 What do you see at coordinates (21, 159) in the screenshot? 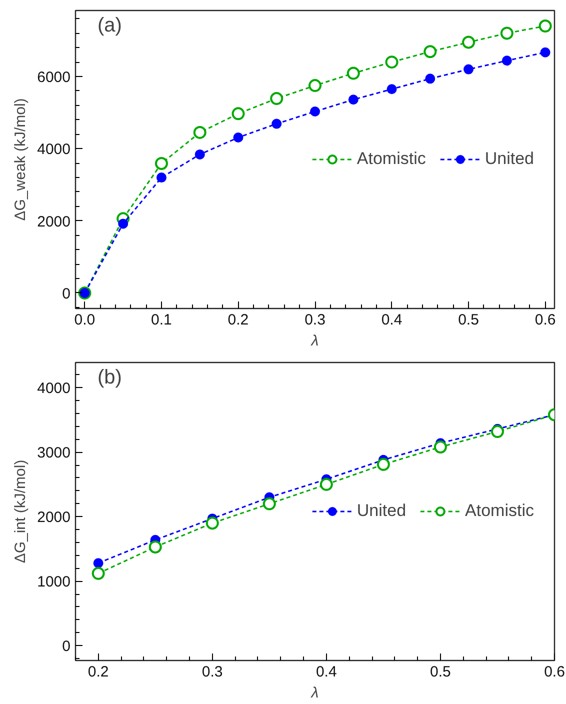
I see `y-axis-title: ΔG_weak (kJ/mol)` at bounding box center [21, 159].